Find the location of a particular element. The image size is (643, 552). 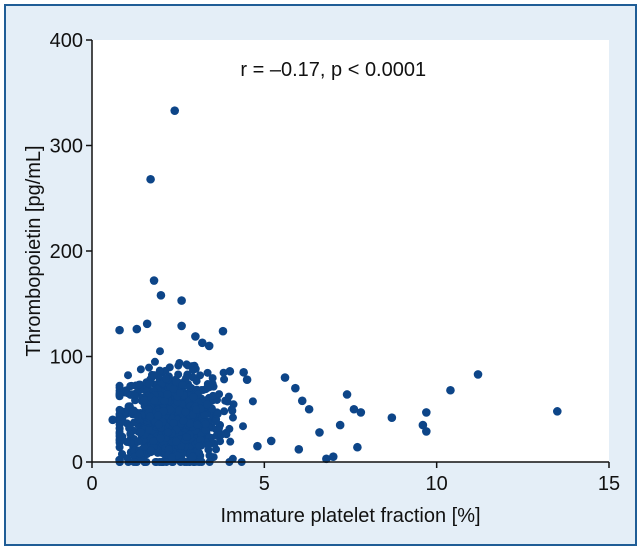

x-tick-label: 10 is located at coordinates (437, 484).